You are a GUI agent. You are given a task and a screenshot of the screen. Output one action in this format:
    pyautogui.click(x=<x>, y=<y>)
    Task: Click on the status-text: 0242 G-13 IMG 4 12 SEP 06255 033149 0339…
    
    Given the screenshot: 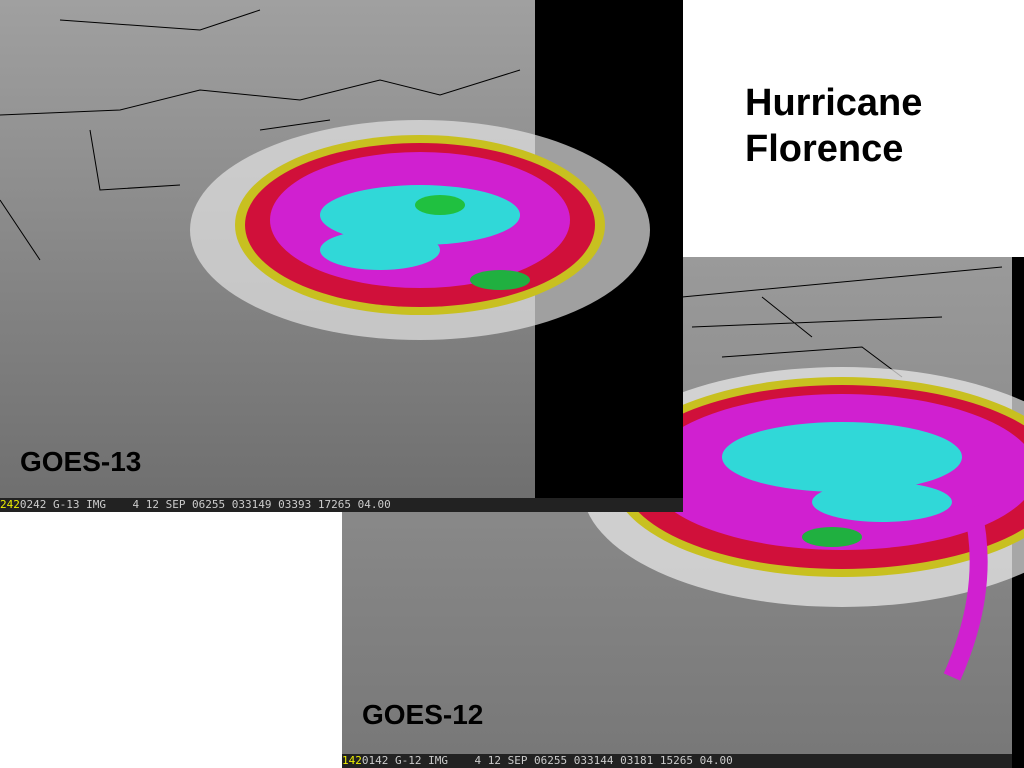 What is the action you would take?
    pyautogui.click(x=205, y=504)
    